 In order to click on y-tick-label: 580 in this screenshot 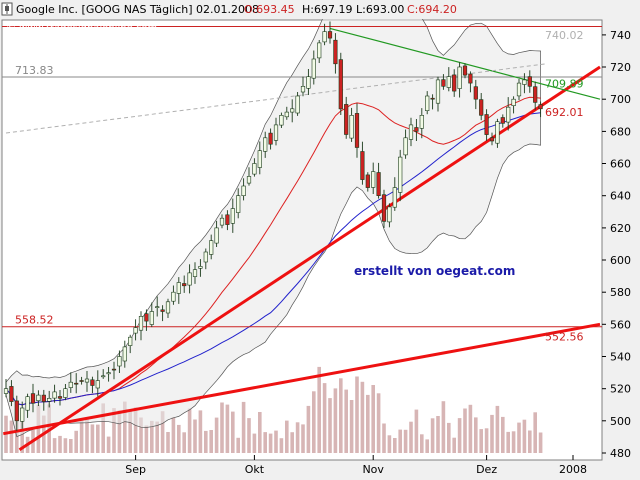, I will do `click(620, 292)`.